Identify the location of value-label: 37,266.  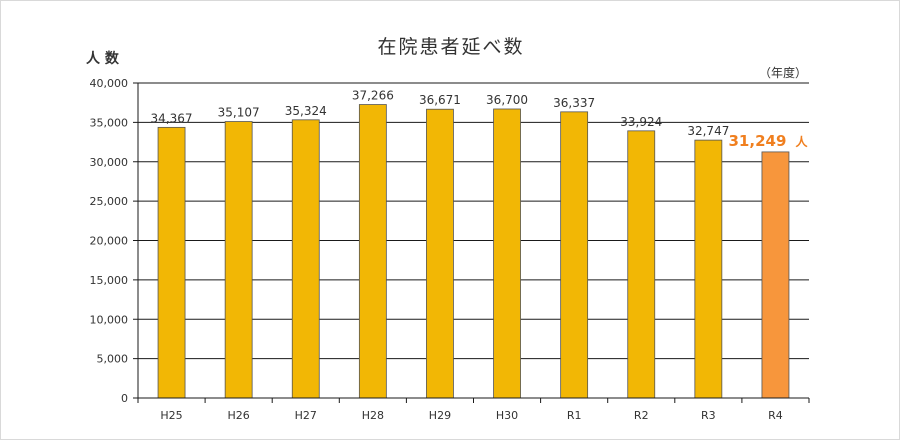
(373, 96).